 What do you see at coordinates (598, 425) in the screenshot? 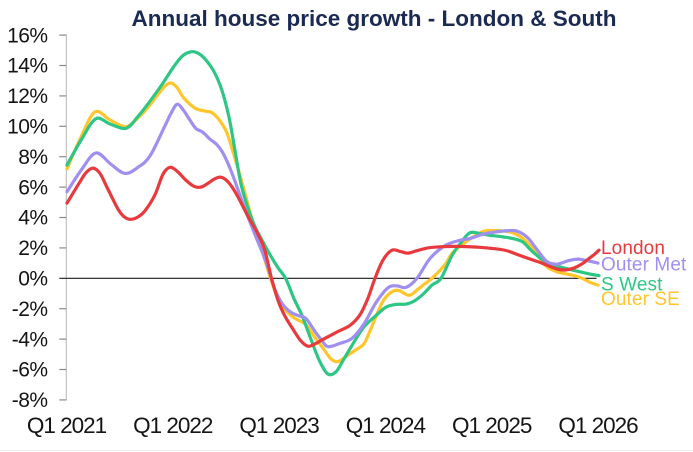
I see `svg-text: Q1 2026` at bounding box center [598, 425].